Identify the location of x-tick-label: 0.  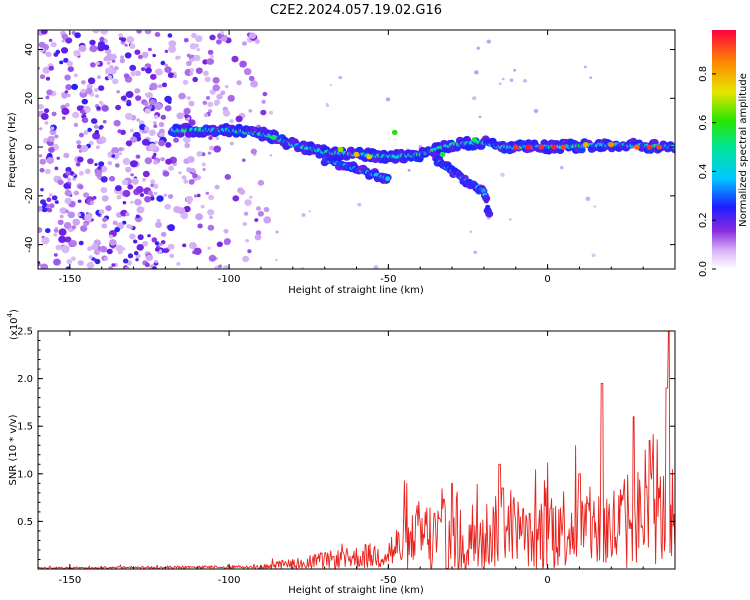
(547, 279).